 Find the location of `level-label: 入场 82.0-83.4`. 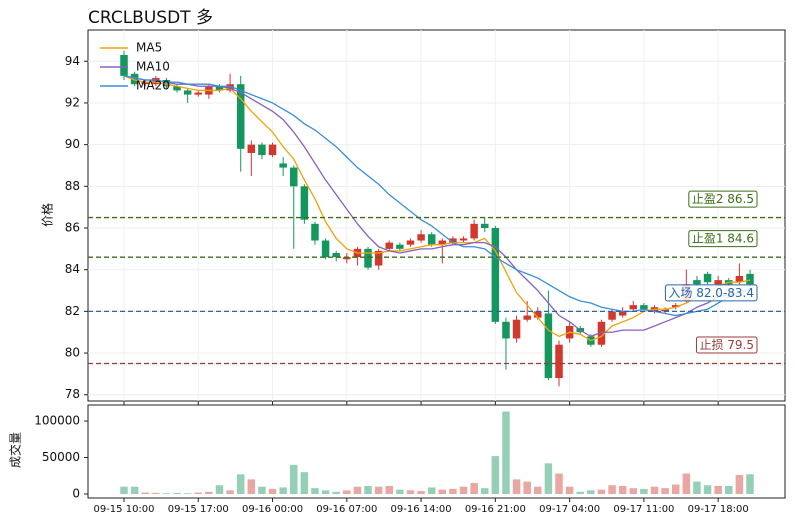

level-label: 入场 82.0-83.4 is located at coordinates (711, 293).